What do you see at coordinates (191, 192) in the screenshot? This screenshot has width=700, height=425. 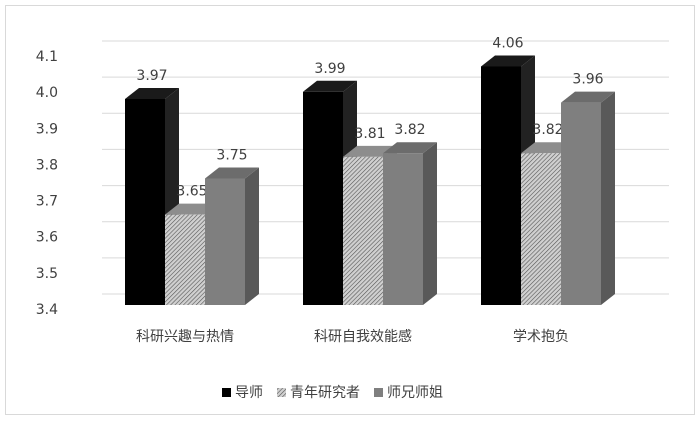 I see `value-label: 3.65` at bounding box center [191, 192].